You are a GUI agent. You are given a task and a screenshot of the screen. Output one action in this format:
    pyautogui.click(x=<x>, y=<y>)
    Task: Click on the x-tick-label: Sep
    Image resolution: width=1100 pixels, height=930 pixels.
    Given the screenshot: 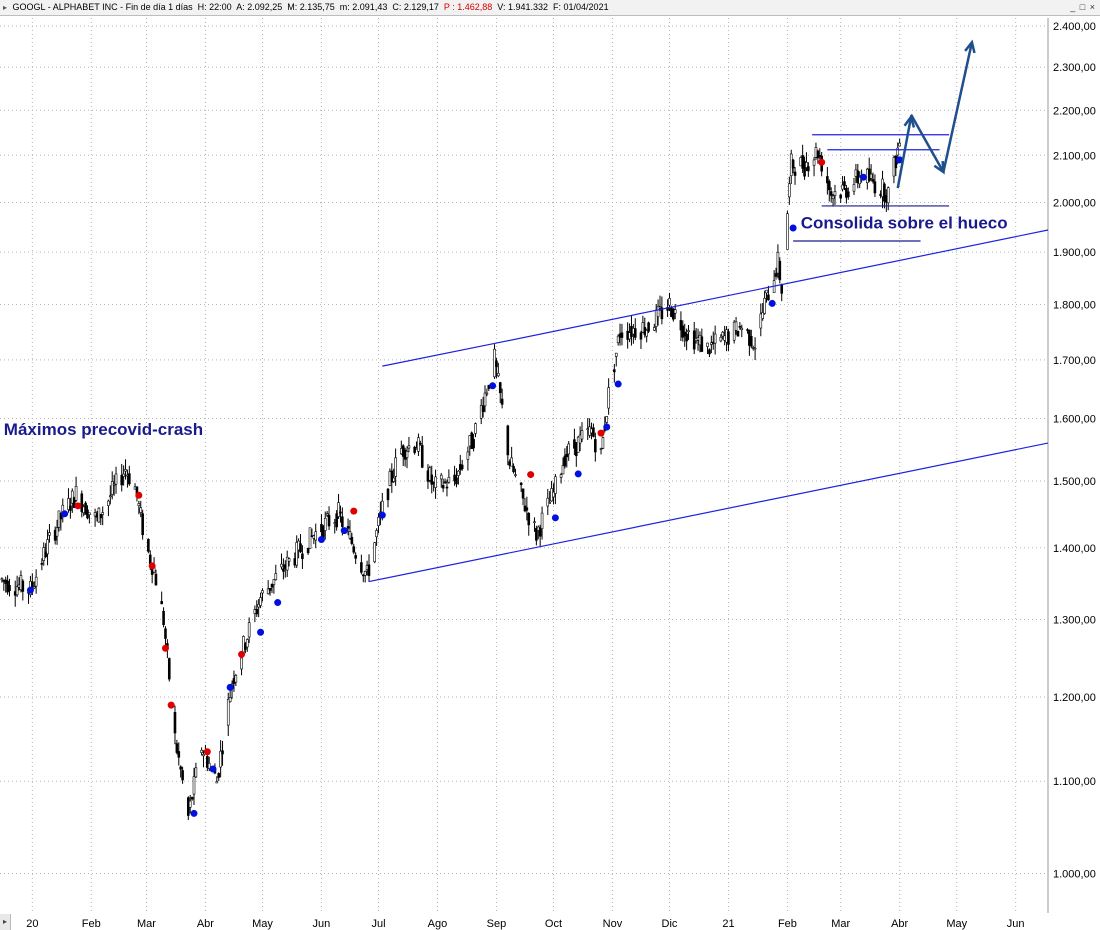 What is the action you would take?
    pyautogui.click(x=497, y=924)
    